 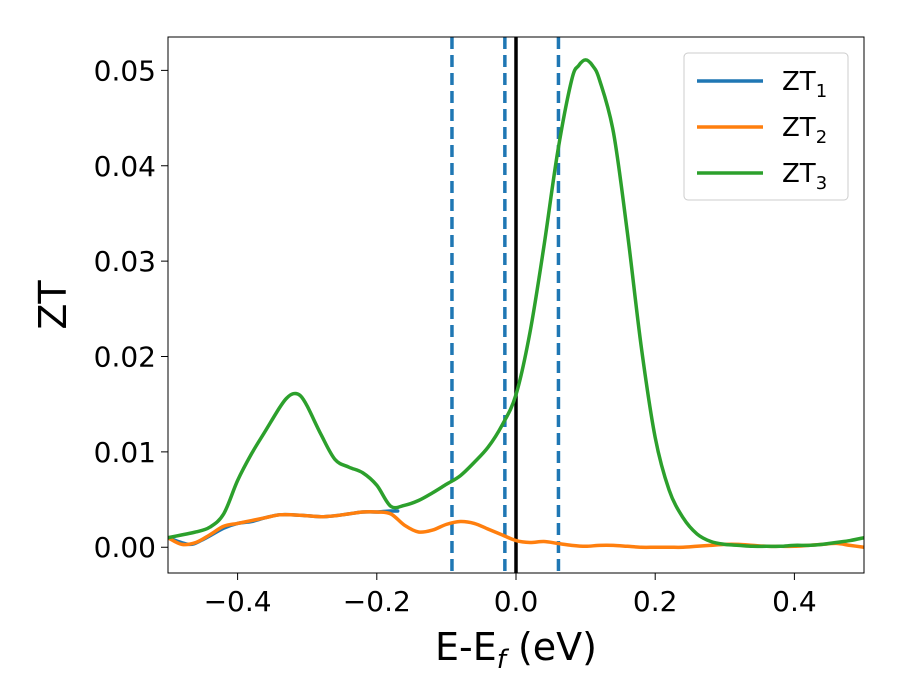 I want to click on y-tick-label: 0.05, so click(x=125, y=70).